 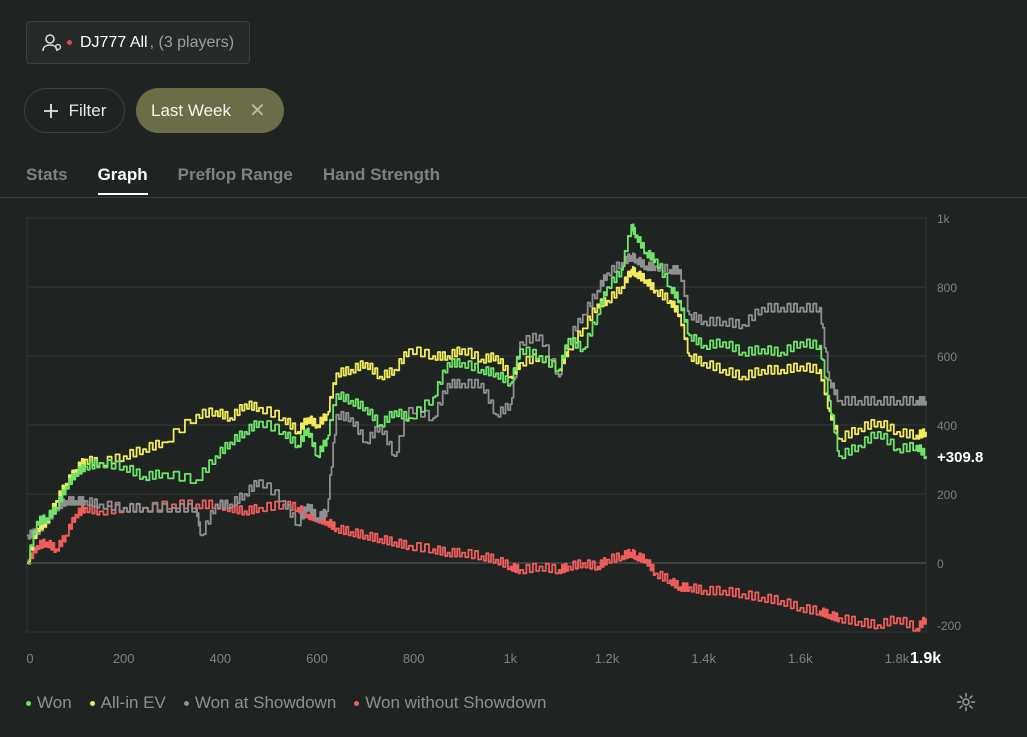 What do you see at coordinates (124, 658) in the screenshot?
I see `x-tick-label: 200` at bounding box center [124, 658].